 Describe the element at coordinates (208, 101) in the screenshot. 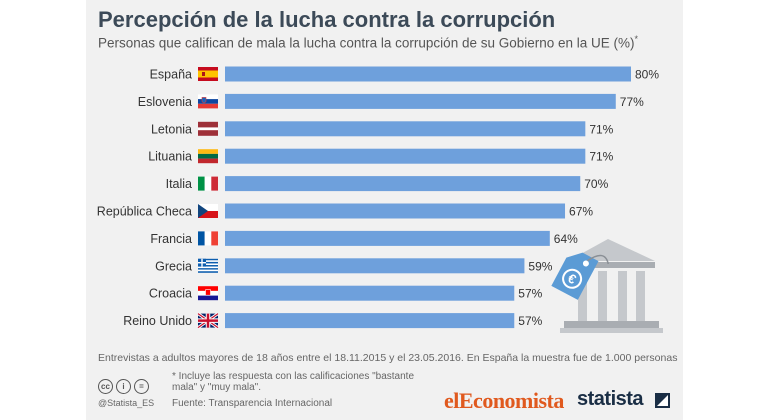

I see `slovenia-flag-icon` at that location.